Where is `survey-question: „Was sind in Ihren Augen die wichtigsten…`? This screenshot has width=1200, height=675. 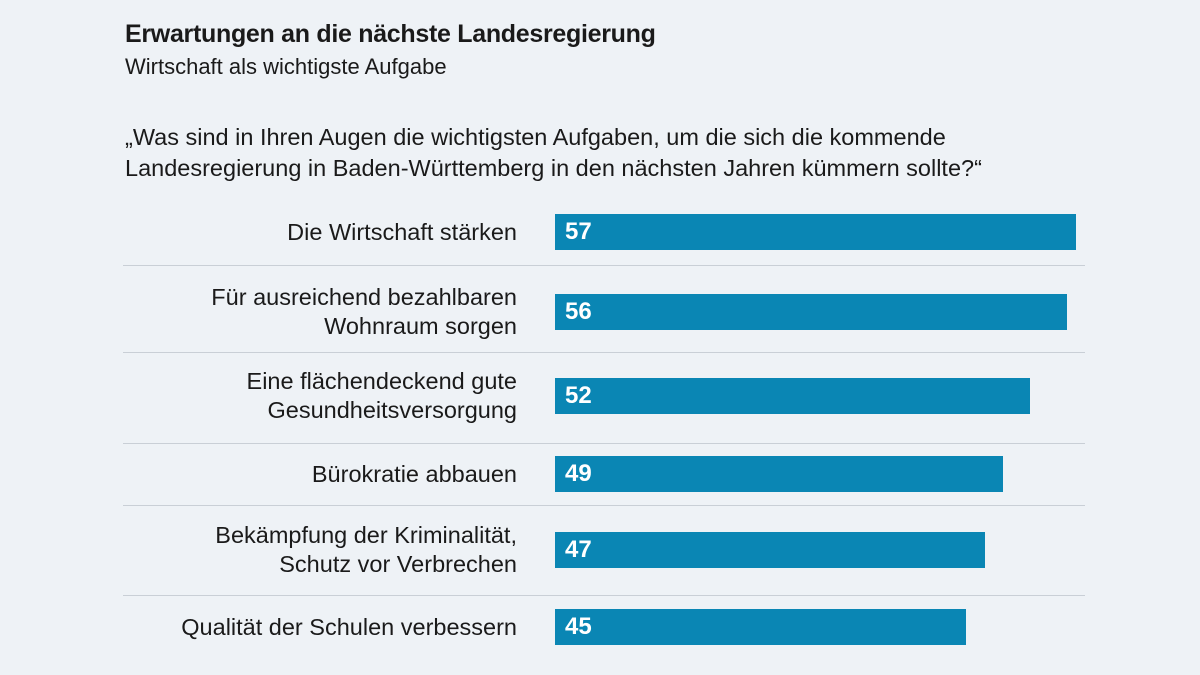 survey-question: „Was sind in Ihren Augen die wichtigsten… is located at coordinates (553, 152).